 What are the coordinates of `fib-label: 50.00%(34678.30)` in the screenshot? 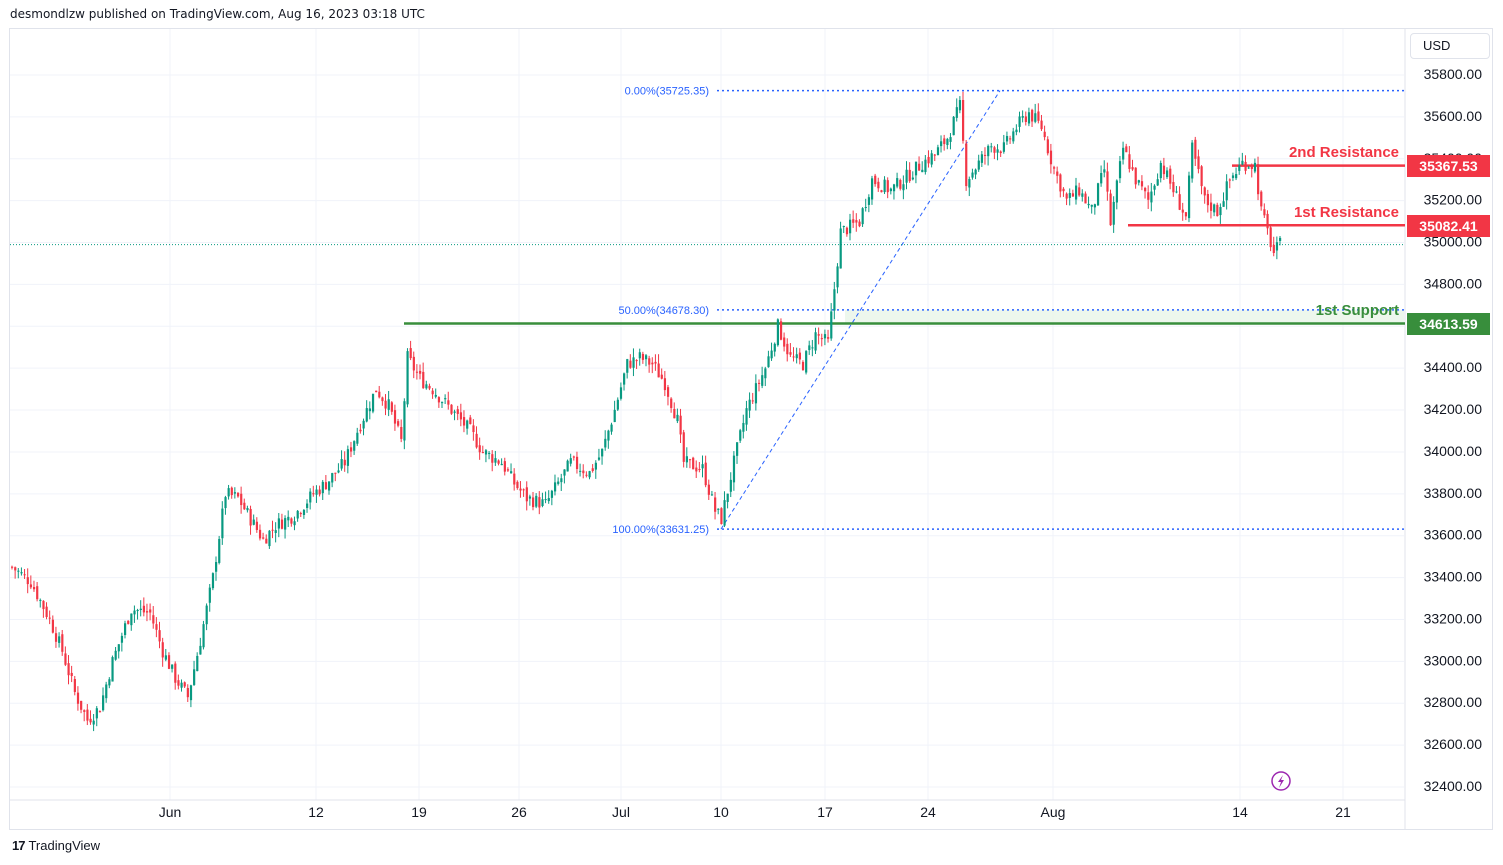 It's located at (663, 311).